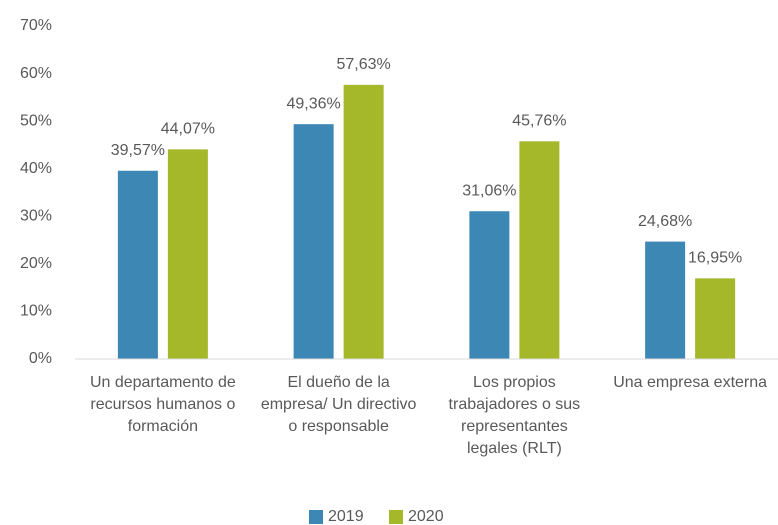  Describe the element at coordinates (36, 216) in the screenshot. I see `y-tick-label: 30%` at that location.